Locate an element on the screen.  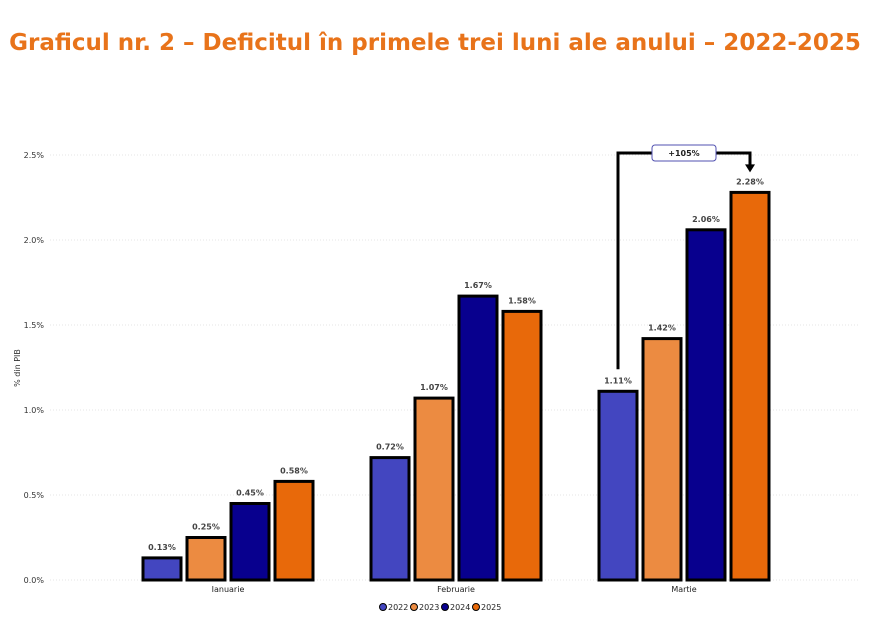
category-labels: Ianuarie Februarie Martie is located at coordinates (454, 589).